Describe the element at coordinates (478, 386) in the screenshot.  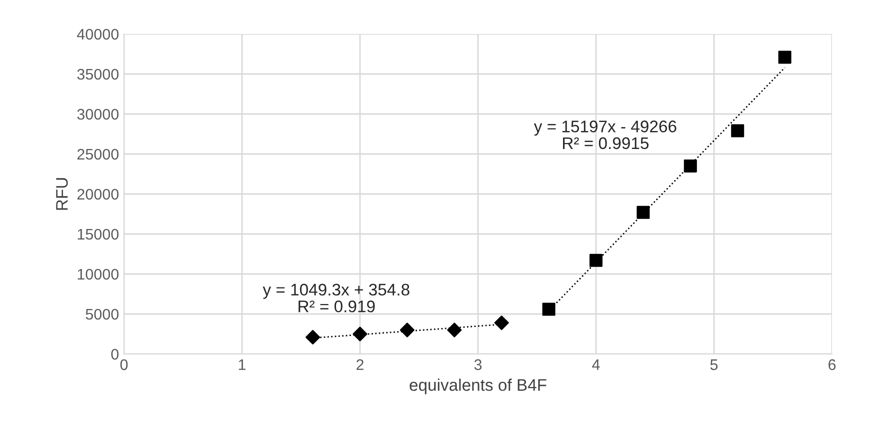
I see `x-axis-title: equivalents of B4F` at that location.